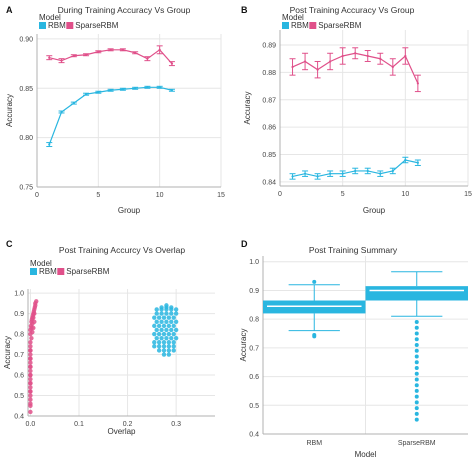  I want to click on x-tick-label: 5, so click(98, 195).